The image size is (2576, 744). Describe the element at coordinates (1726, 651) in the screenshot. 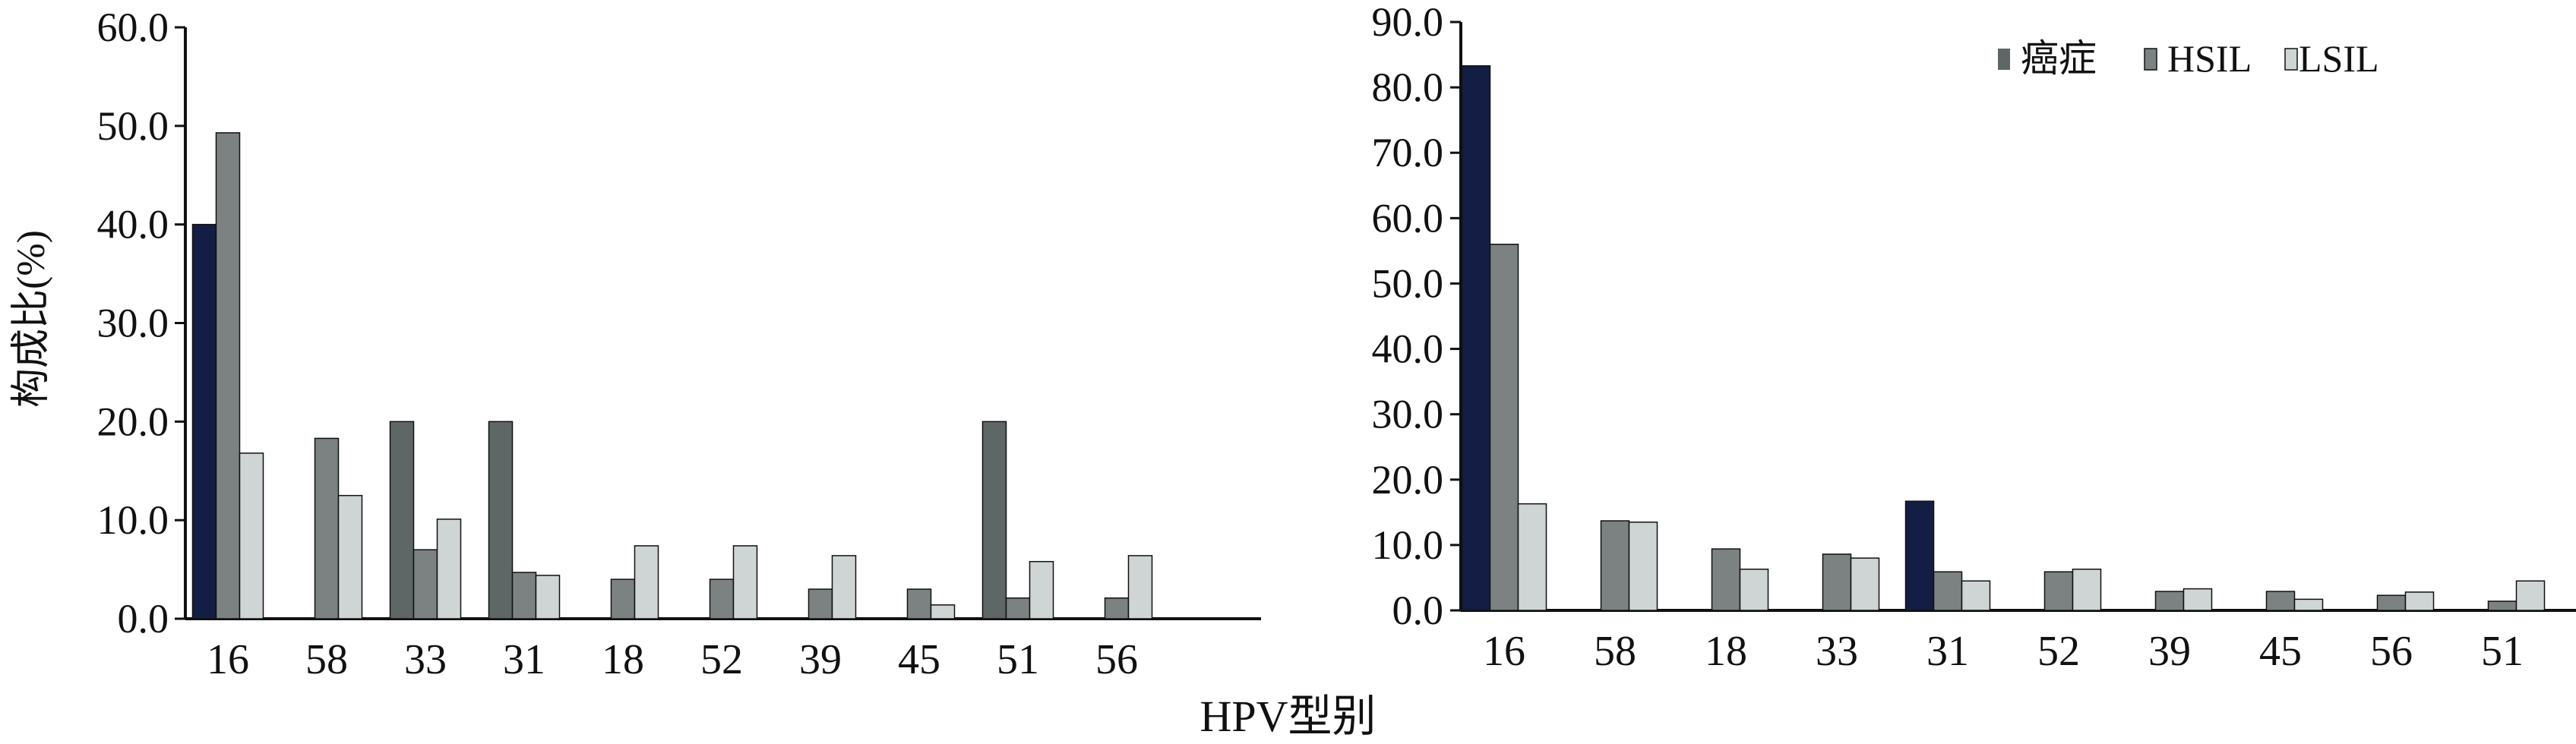

I see `right-x-tick-label: 18` at that location.